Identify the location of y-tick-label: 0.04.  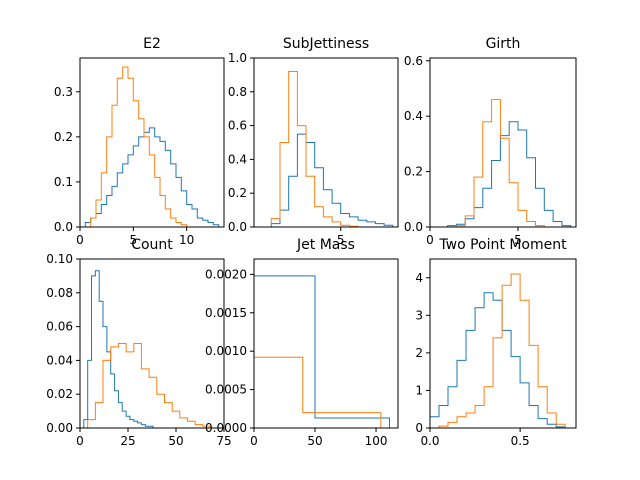
(59, 360).